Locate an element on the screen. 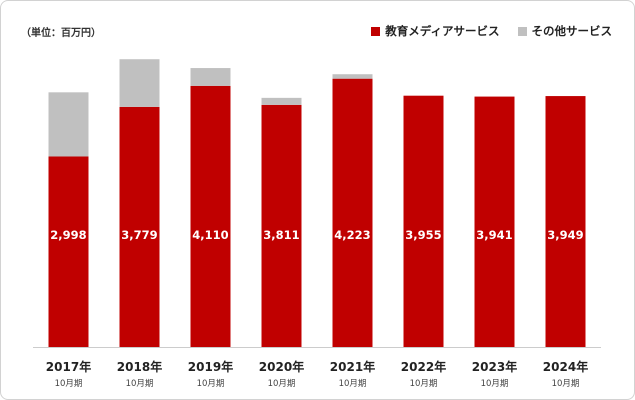 The width and height of the screenshot is (635, 400). unit-label: （単位：百万円） is located at coordinates (61, 33).